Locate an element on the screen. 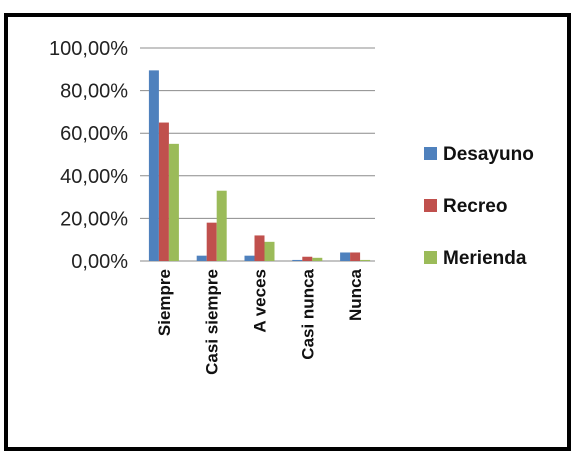 The width and height of the screenshot is (577, 451). y-tick-label: 0,00% is located at coordinates (99, 262).